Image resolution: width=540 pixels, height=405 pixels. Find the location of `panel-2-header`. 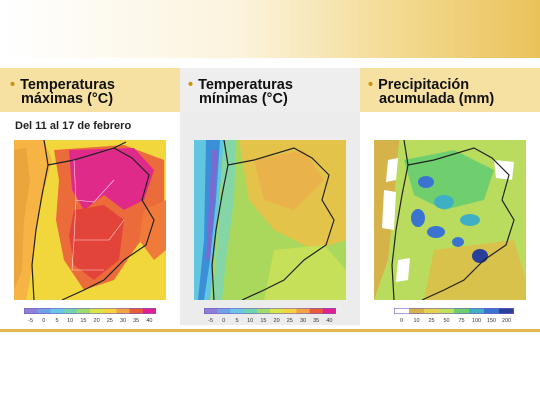

panel-2-header is located at coordinates (270, 90).